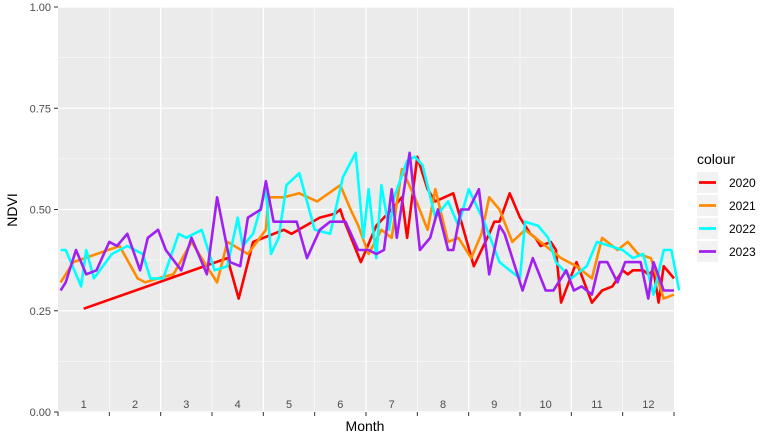  I want to click on y-tick-label: 0.50, so click(40, 211).